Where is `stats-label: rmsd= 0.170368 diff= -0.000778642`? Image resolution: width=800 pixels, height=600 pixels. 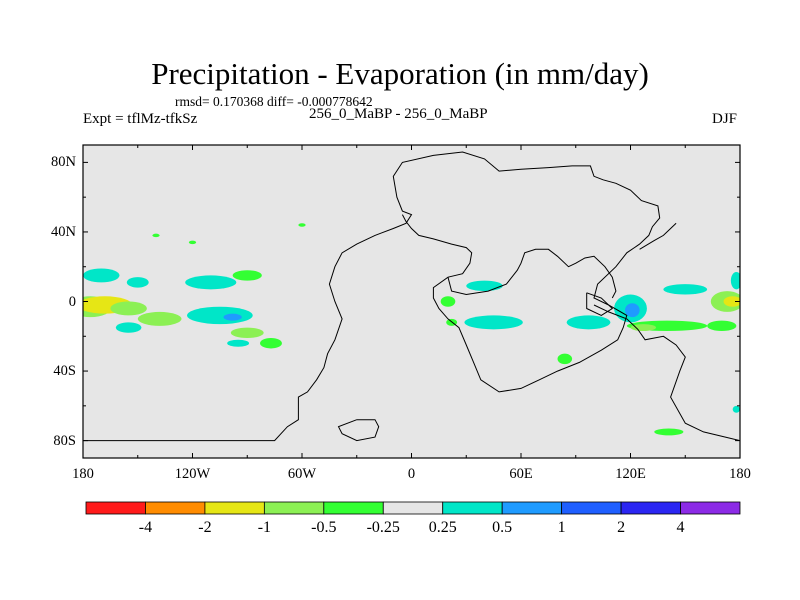 stats-label: rmsd= 0.170368 diff= -0.000778642 is located at coordinates (274, 101).